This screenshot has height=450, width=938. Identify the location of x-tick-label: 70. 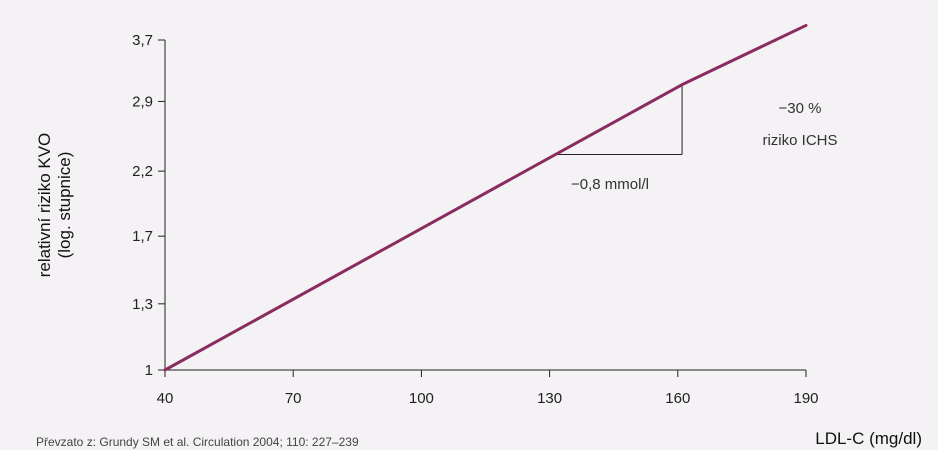
(293, 398).